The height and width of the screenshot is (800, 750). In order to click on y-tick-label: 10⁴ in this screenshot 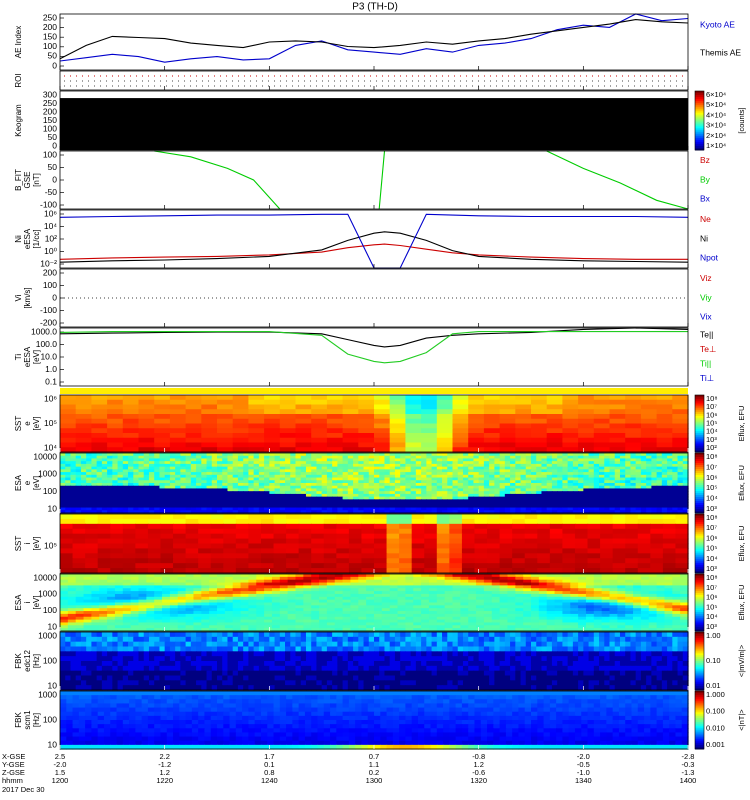, I will do `click(50, 226)`.